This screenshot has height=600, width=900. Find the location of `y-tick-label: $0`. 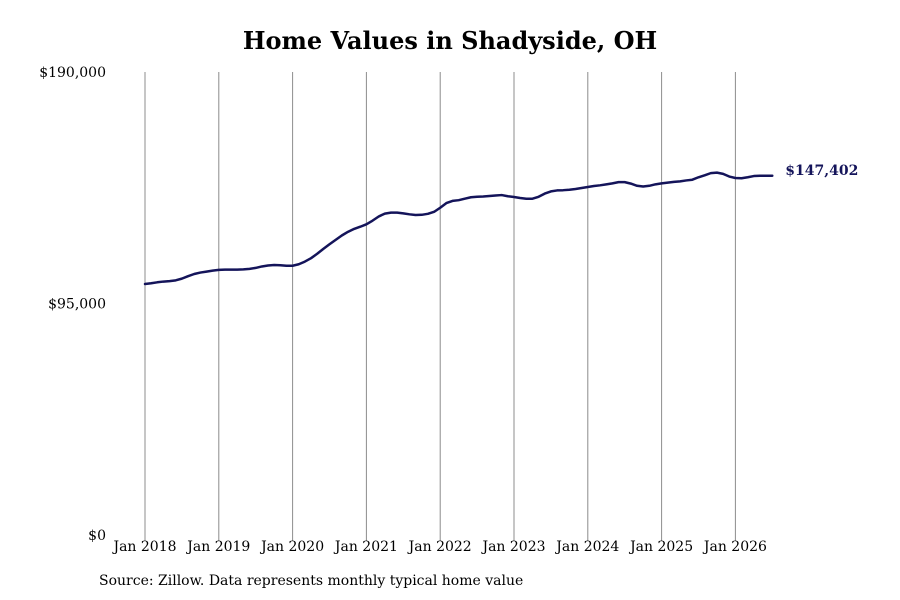

y-tick-label: $0 is located at coordinates (97, 536).